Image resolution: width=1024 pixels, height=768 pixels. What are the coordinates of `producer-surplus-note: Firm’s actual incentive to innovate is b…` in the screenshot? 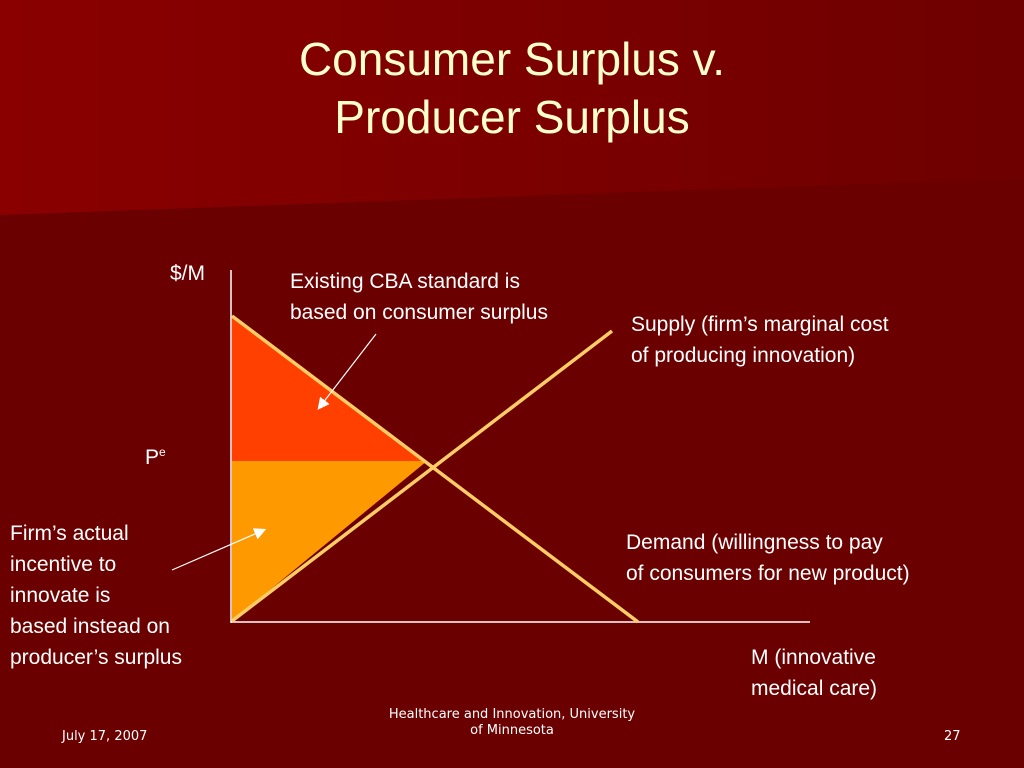 It's located at (96, 595).